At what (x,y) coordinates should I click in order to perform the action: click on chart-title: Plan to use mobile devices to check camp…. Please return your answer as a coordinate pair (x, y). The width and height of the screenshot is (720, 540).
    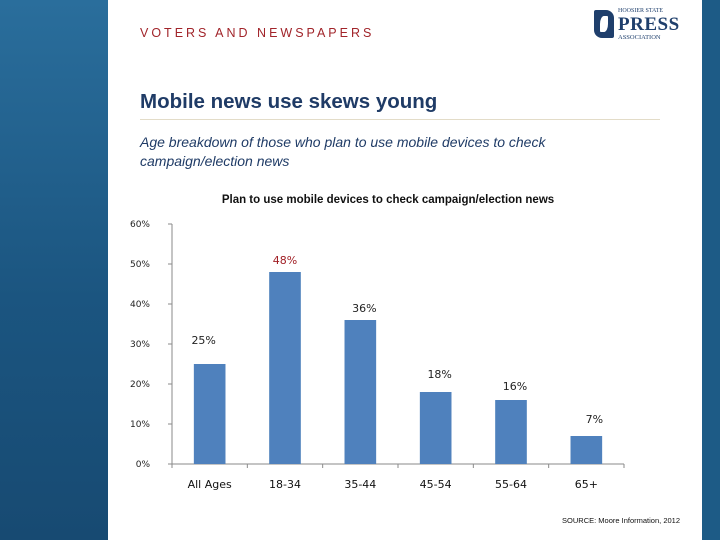
    Looking at the image, I should click on (388, 200).